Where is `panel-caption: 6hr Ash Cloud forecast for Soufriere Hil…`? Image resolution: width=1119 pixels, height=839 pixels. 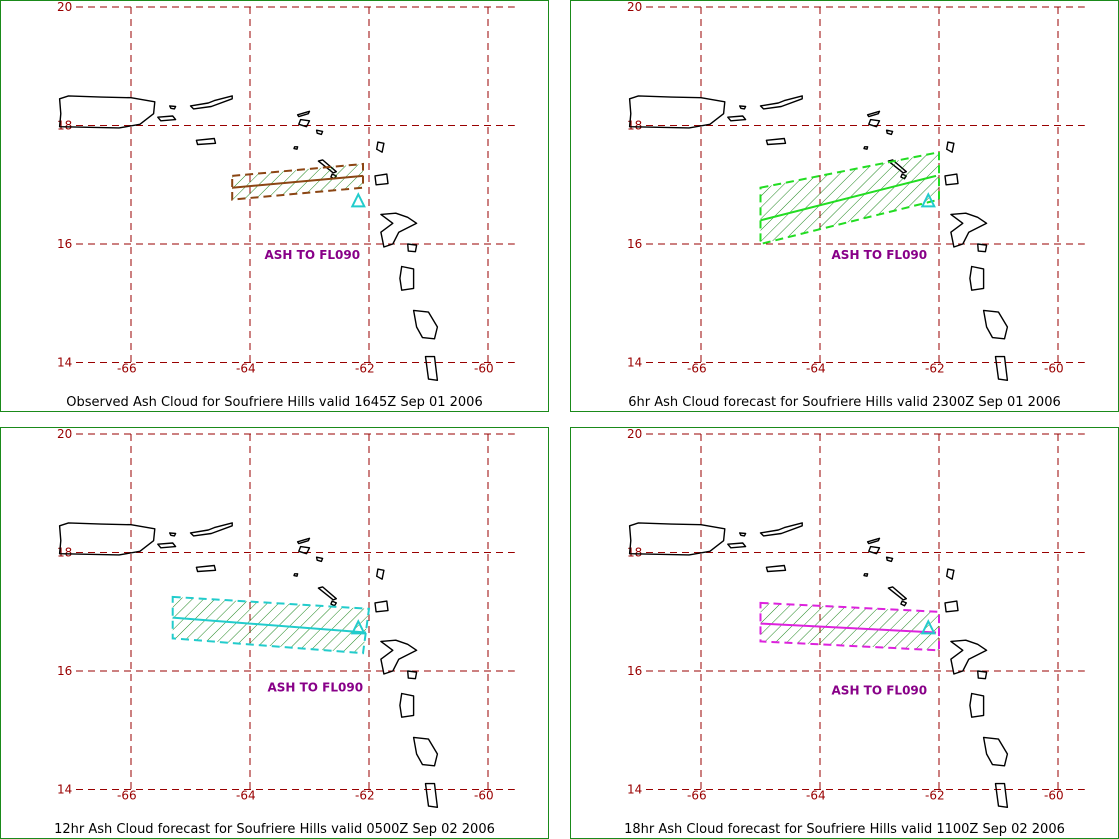
panel-caption: 6hr Ash Cloud forecast for Soufriere Hil… is located at coordinates (844, 402).